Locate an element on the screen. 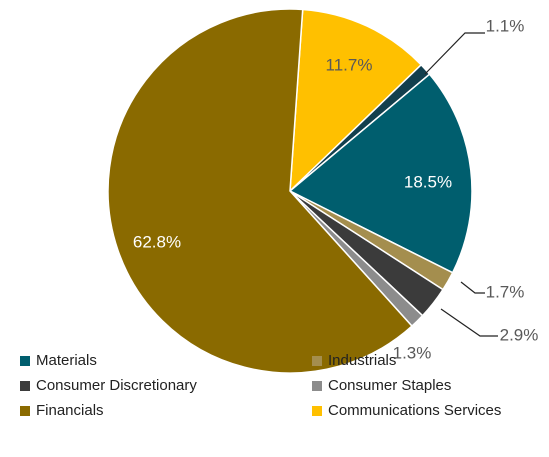 The height and width of the screenshot is (457, 549). legend-label: Consumer Staples is located at coordinates (389, 385).